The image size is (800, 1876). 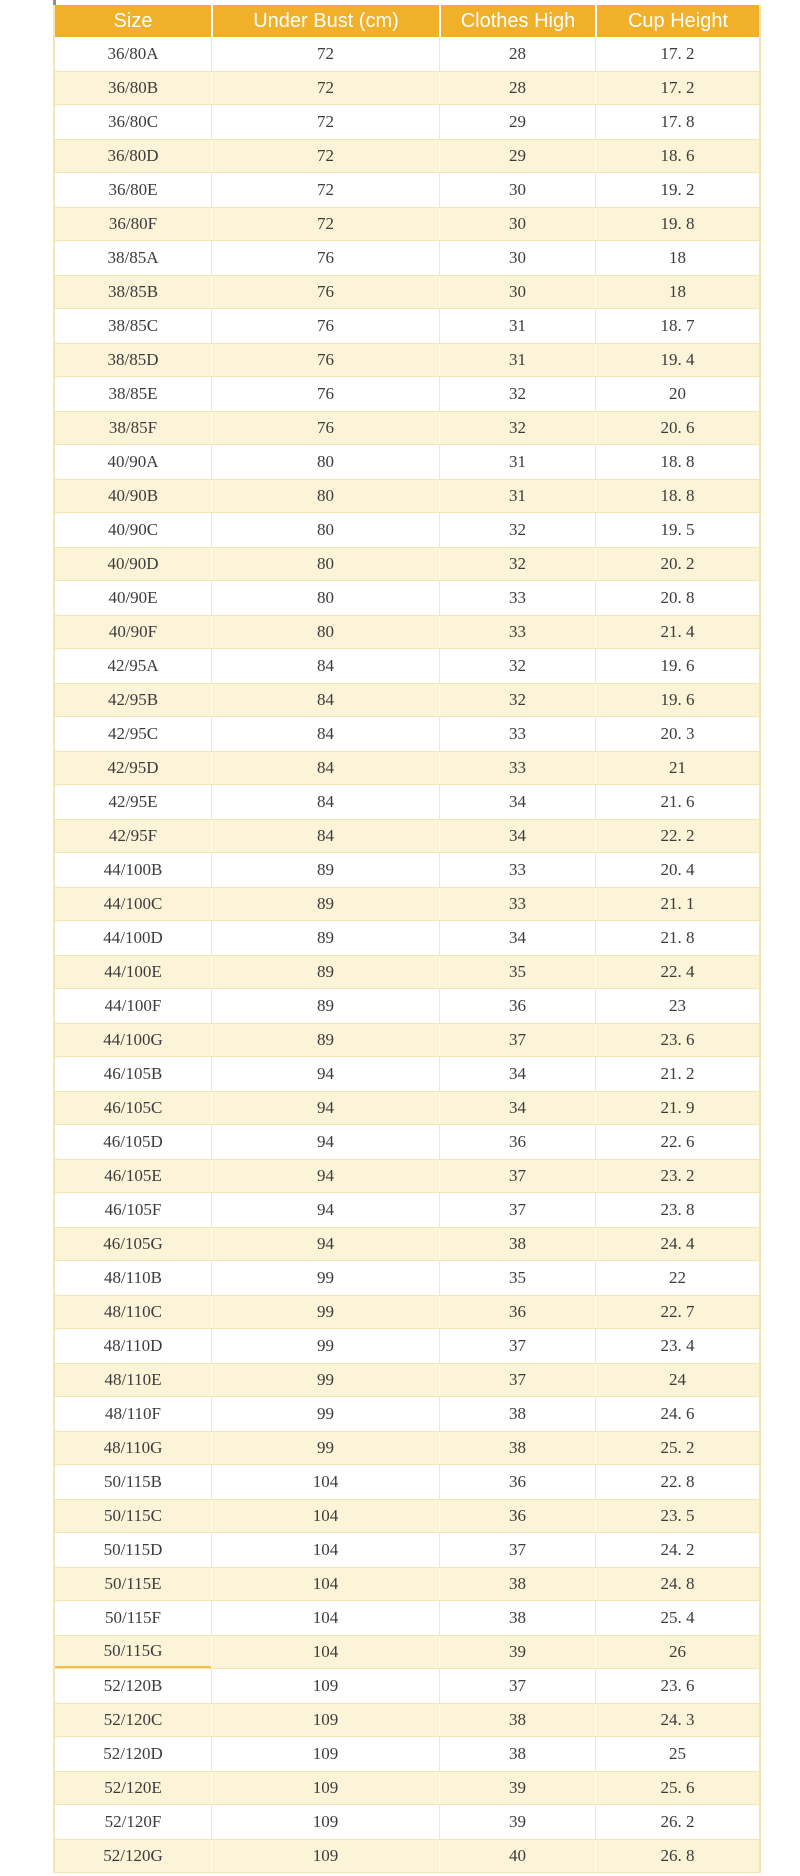 What do you see at coordinates (133, 529) in the screenshot?
I see `size-cell: 40/90C` at bounding box center [133, 529].